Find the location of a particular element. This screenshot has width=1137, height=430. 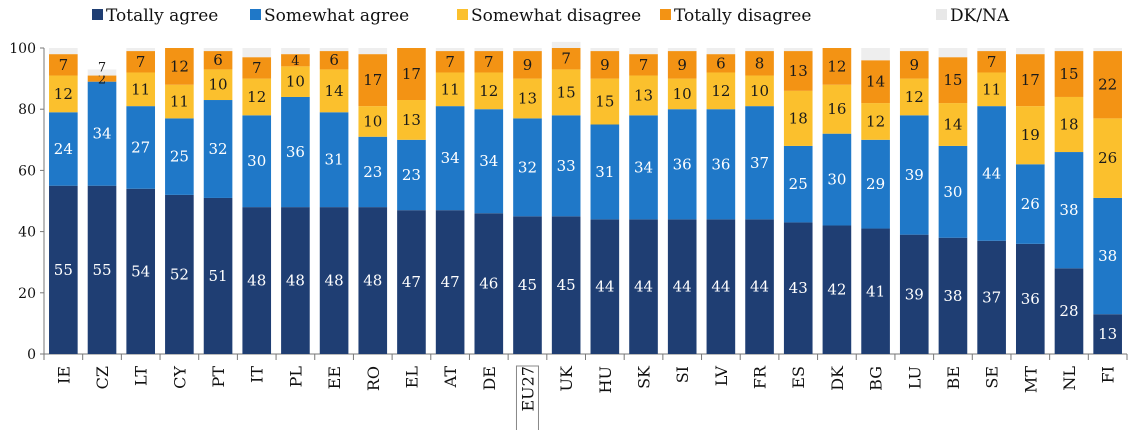

bar-segment-eu27-somewhat-disagree is located at coordinates (527, 98).